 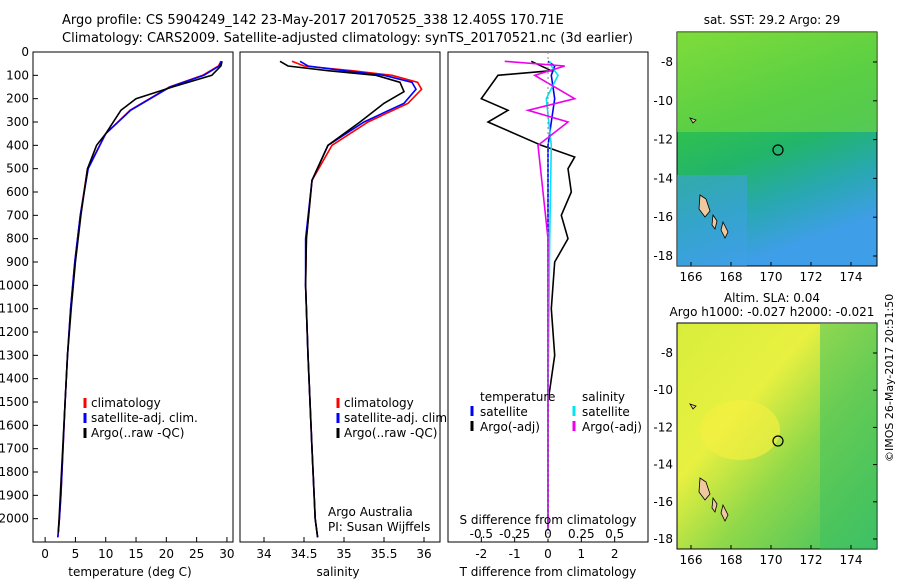 I want to click on sst-islands, so click(x=709, y=178).